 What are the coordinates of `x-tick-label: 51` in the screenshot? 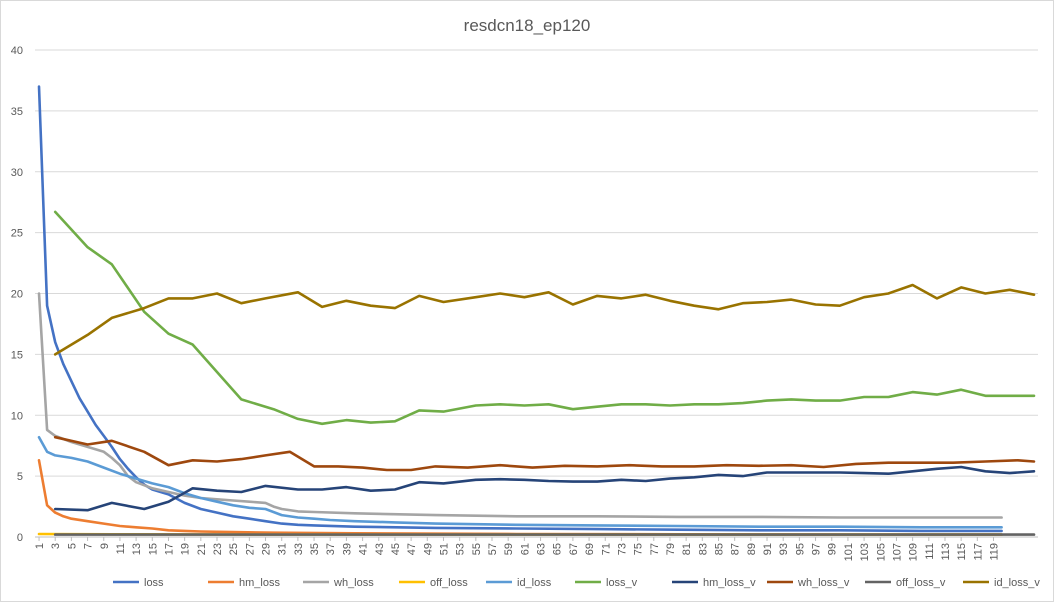 It's located at (444, 549).